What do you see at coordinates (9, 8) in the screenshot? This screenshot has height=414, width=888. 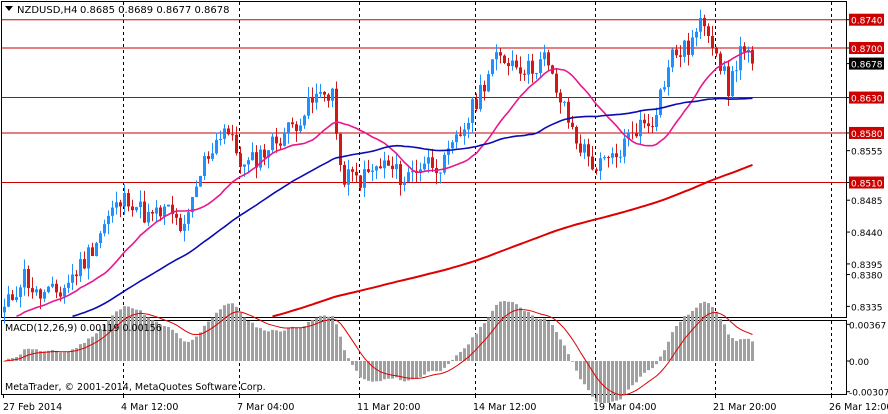 I see `menu-arrow-icon` at bounding box center [9, 8].